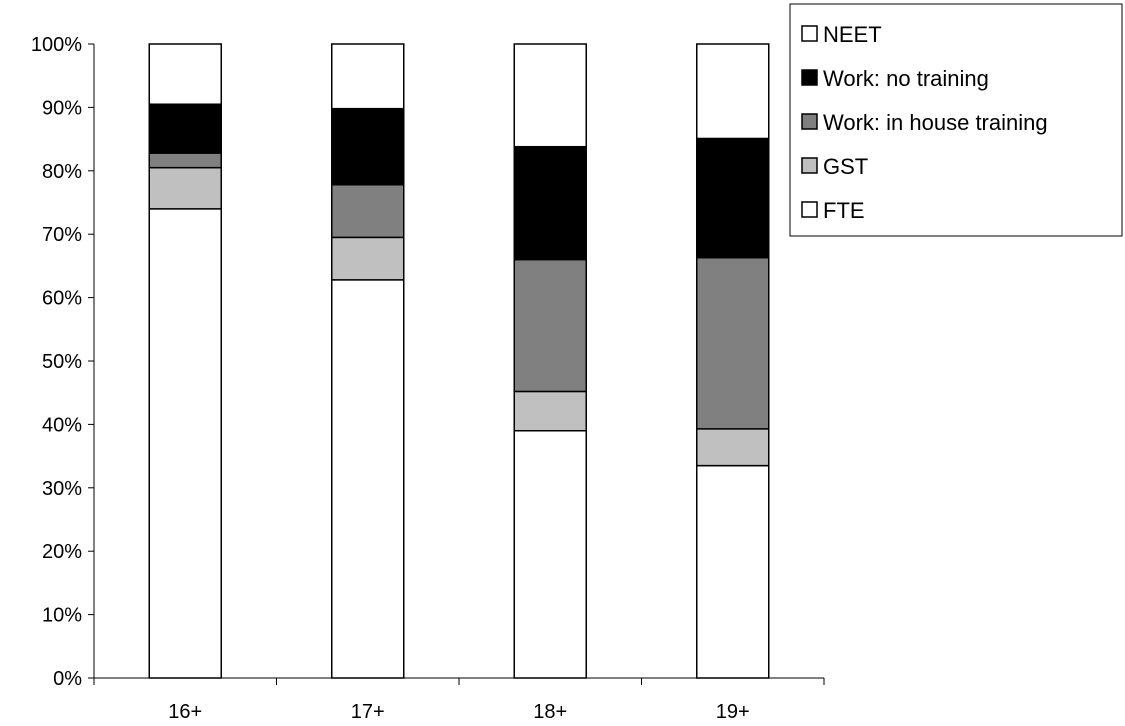 This screenshot has height=726, width=1125. What do you see at coordinates (550, 712) in the screenshot?
I see `x-tick-label: 18+` at bounding box center [550, 712].